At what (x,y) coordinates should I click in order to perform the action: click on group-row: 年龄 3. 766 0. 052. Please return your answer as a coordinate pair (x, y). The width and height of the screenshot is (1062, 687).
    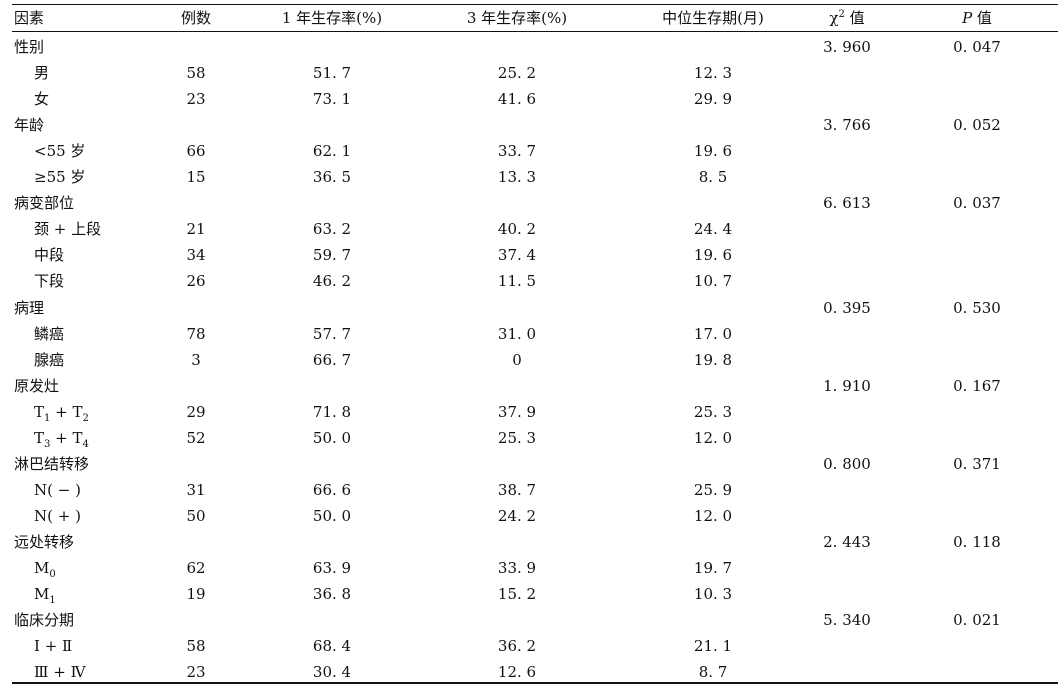
    Looking at the image, I should click on (535, 125).